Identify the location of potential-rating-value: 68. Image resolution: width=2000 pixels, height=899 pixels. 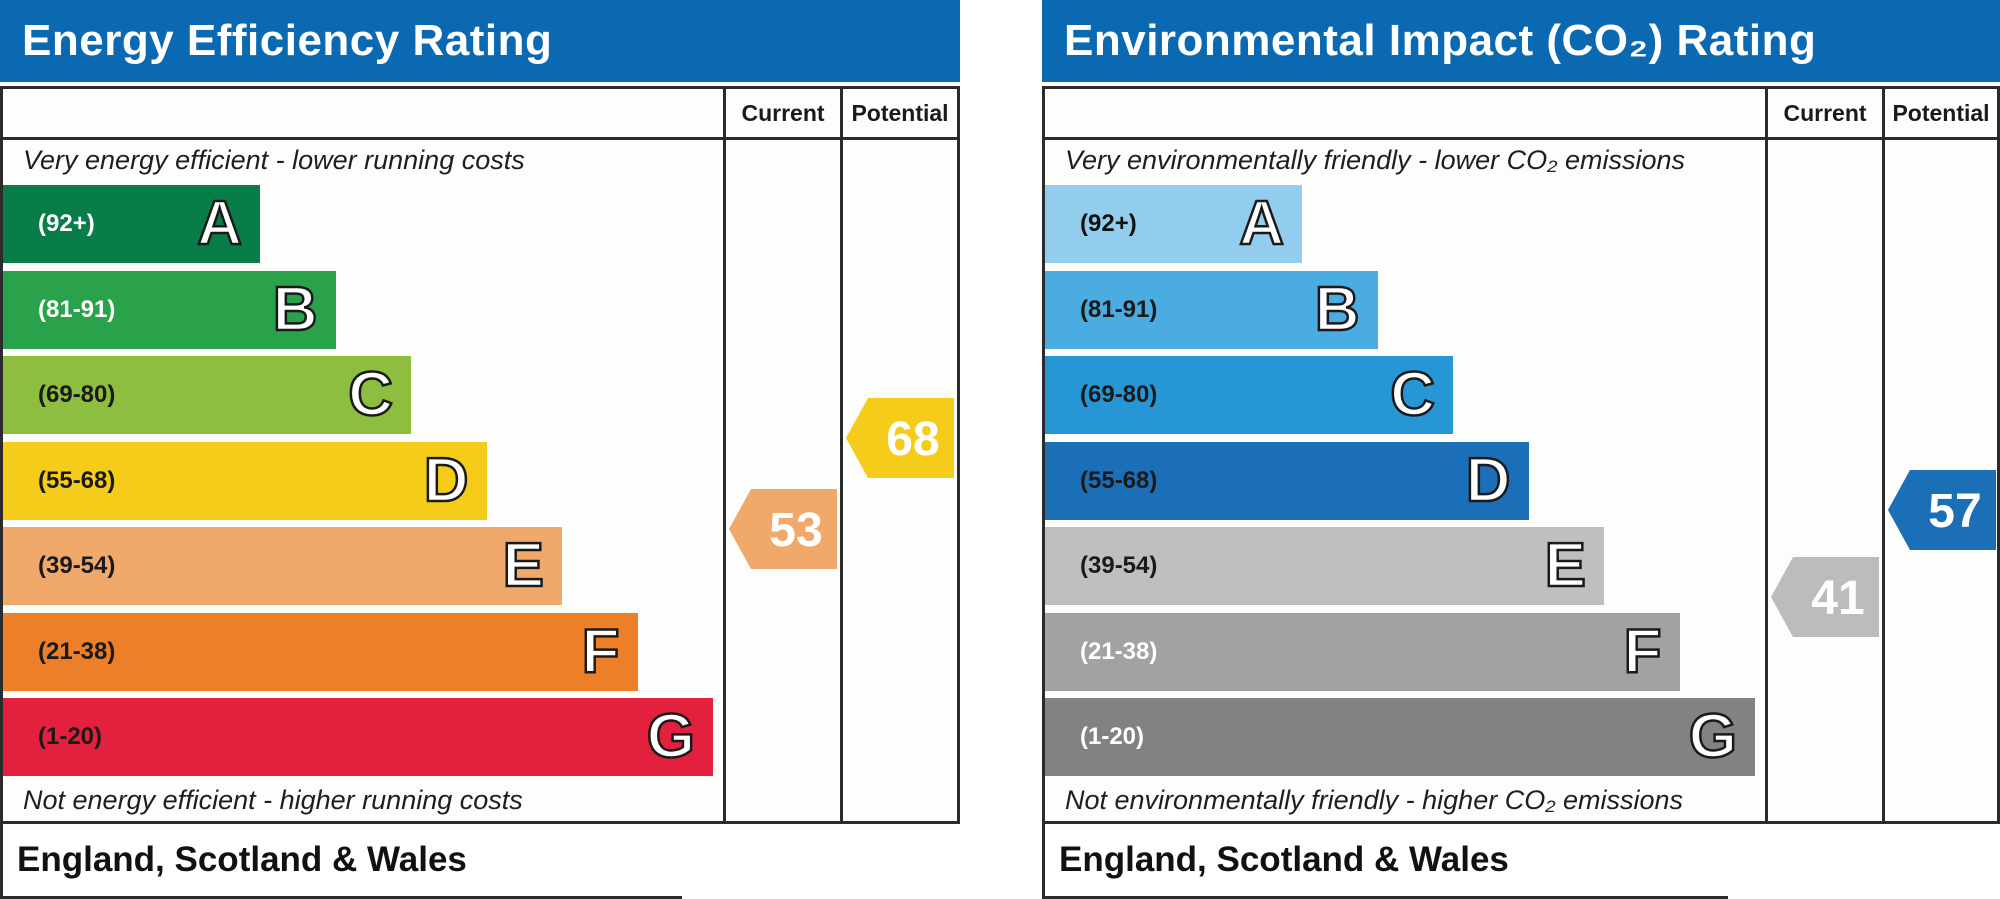
(912, 439).